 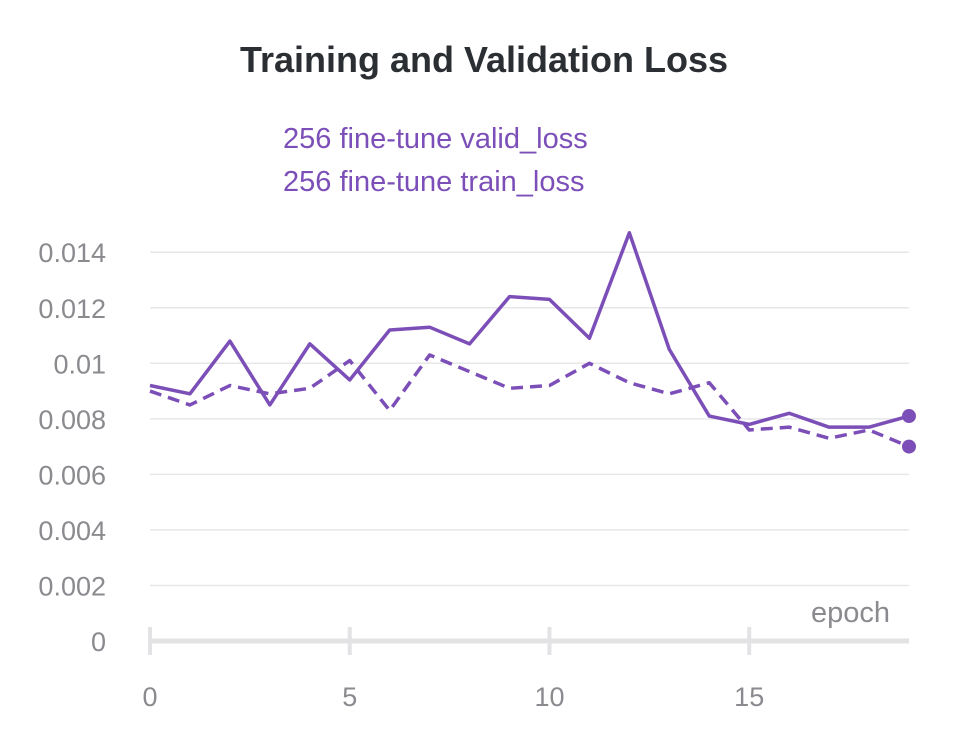 What do you see at coordinates (79, 364) in the screenshot?
I see `y-tick-label: 0.01` at bounding box center [79, 364].